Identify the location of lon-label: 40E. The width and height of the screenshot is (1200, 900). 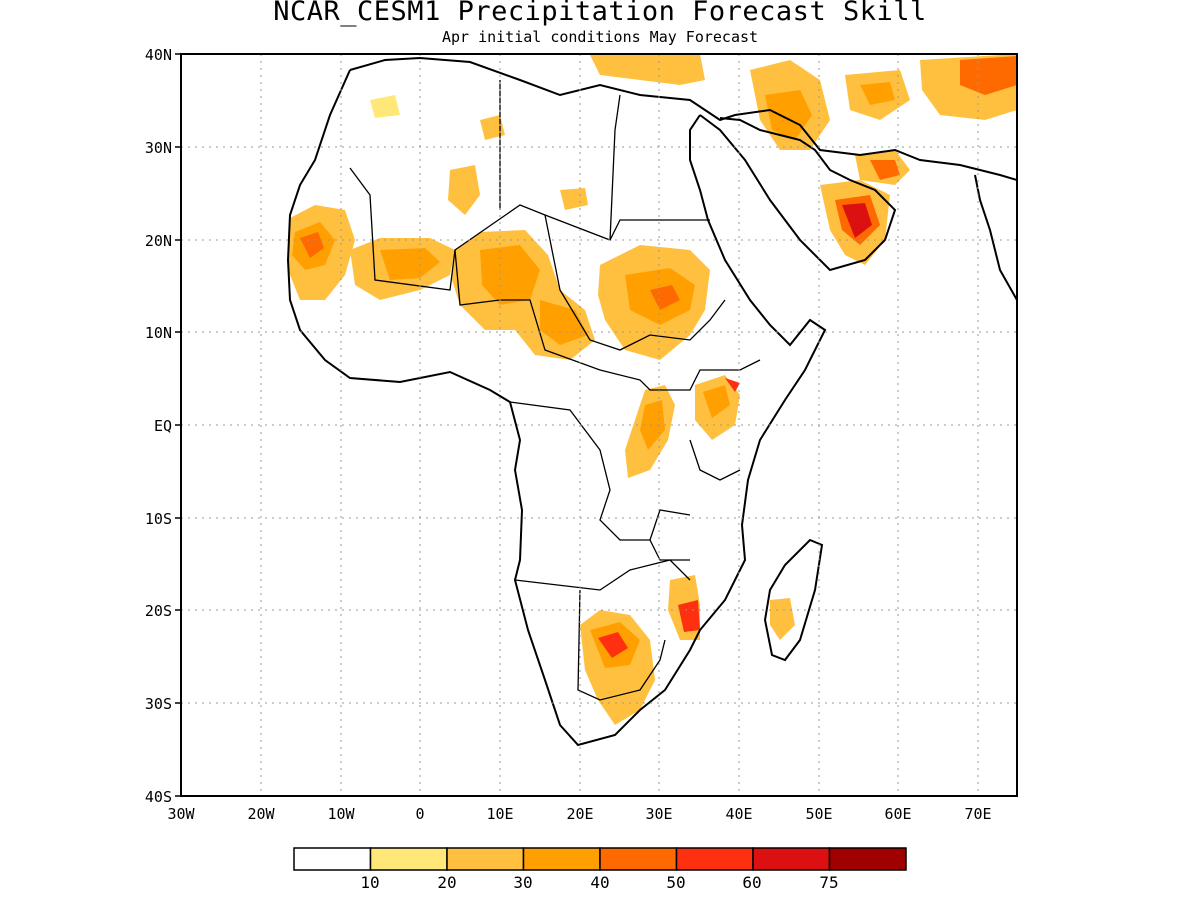
(738, 814).